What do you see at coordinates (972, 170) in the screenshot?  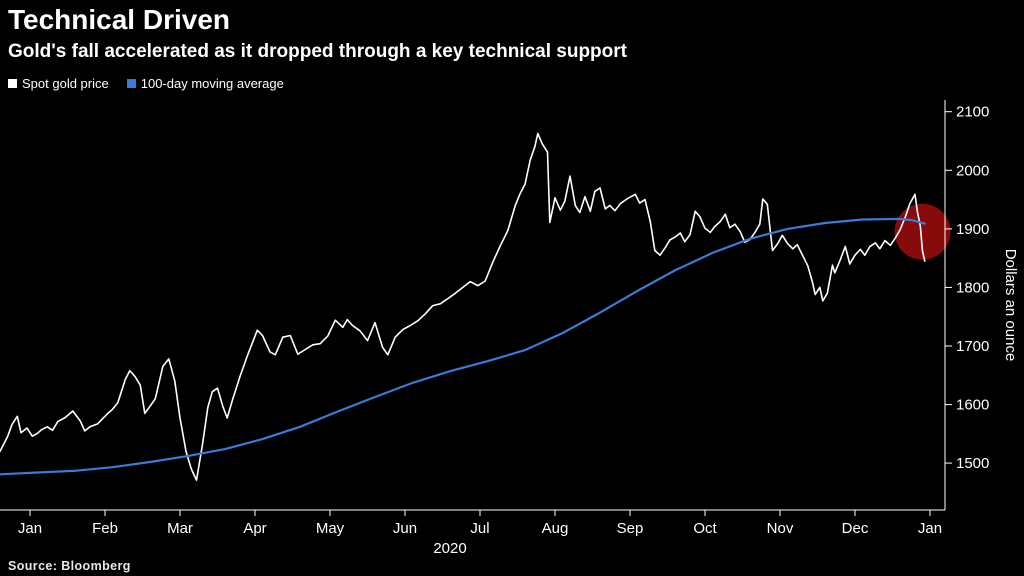 I see `y-axis-tick-label: 2000` at bounding box center [972, 170].